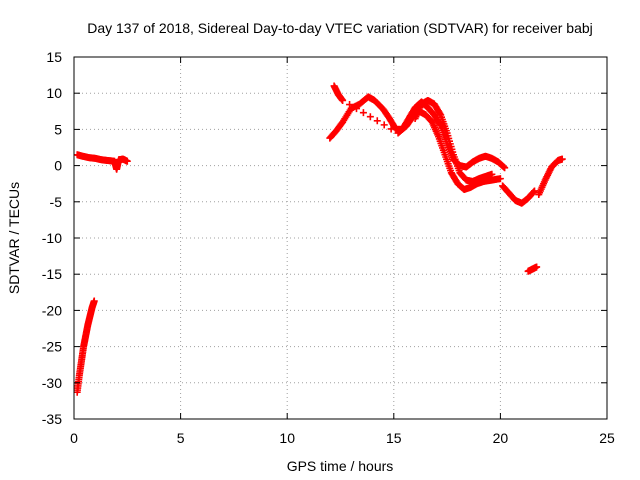 The height and width of the screenshot is (480, 640). Describe the element at coordinates (56, 202) in the screenshot. I see `y-tick-label: -5` at that location.